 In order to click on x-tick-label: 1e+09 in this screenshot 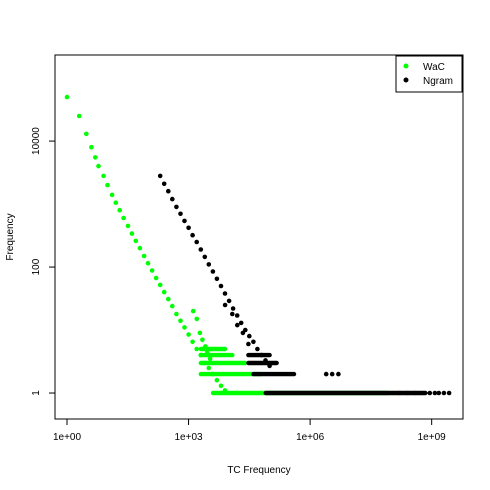, I will do `click(432, 437)`.